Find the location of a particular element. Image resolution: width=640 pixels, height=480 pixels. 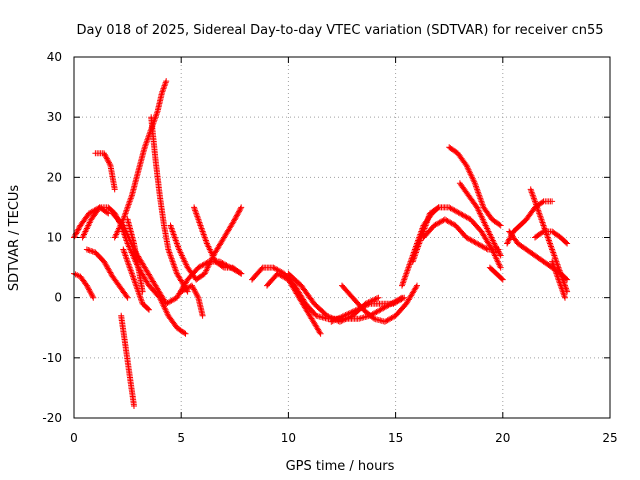

y-tick-label: 0 is located at coordinates (58, 298).